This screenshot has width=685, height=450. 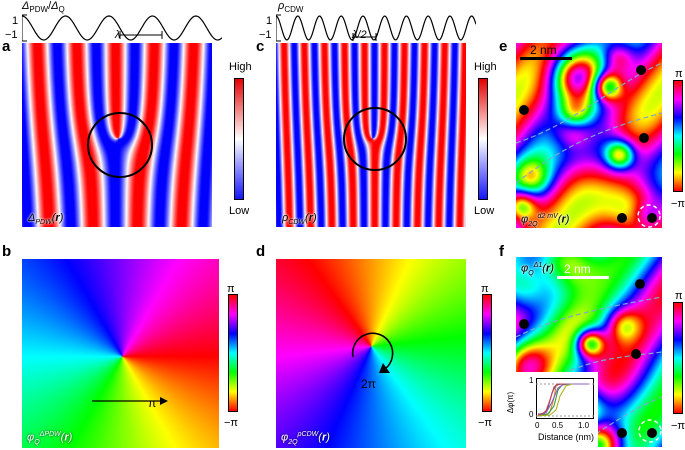 What do you see at coordinates (558, 425) in the screenshot?
I see `inset-xtick-05: 0.5` at bounding box center [558, 425].